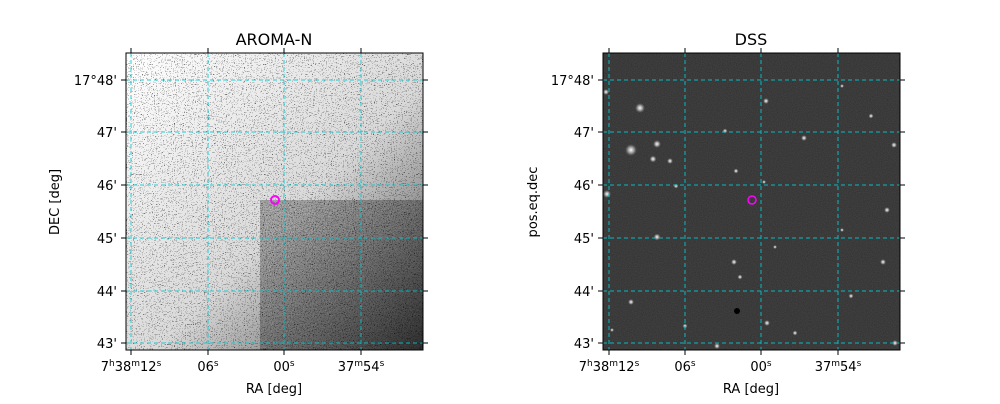 This screenshot has width=1000, height=404. Describe the element at coordinates (751, 39) in the screenshot. I see `panel-title: DSS` at that location.